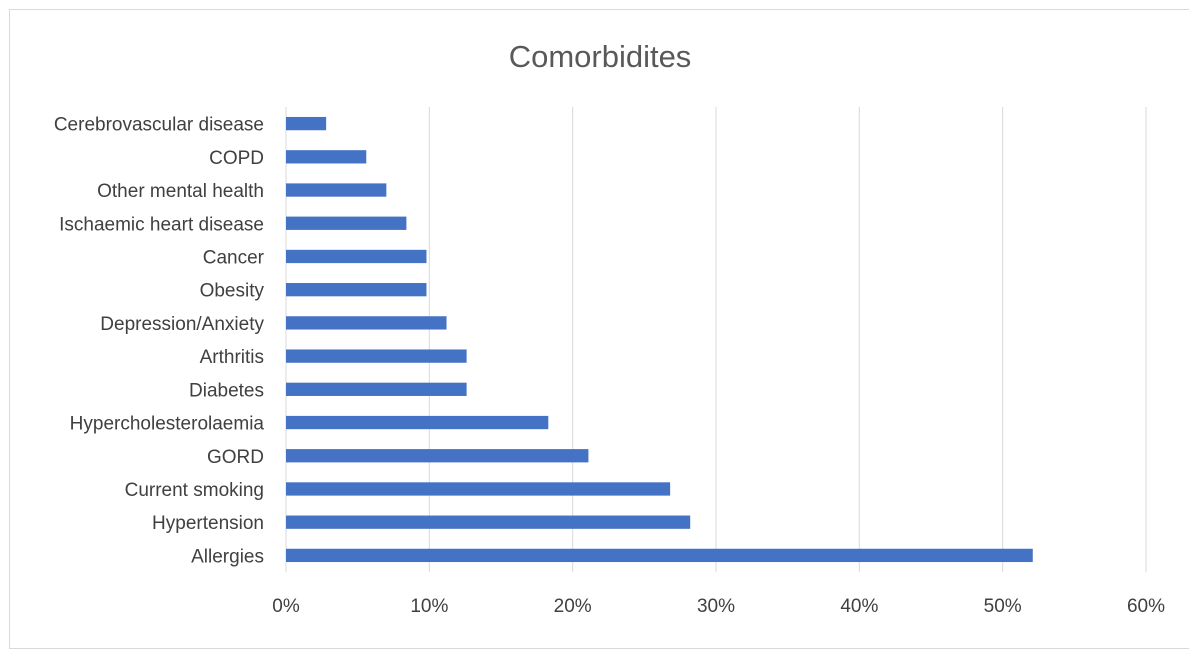  What do you see at coordinates (232, 291) in the screenshot?
I see `category-label: Obesity` at bounding box center [232, 291].